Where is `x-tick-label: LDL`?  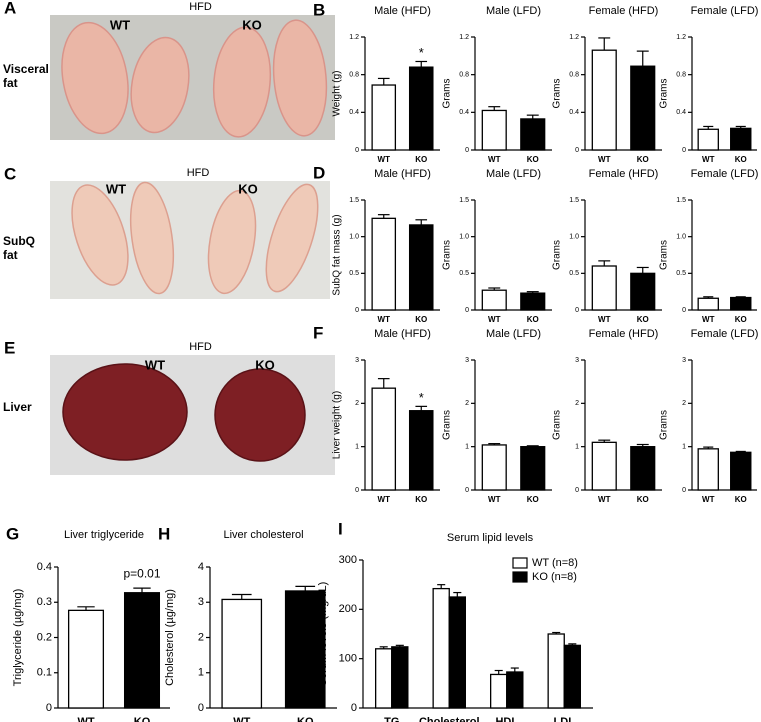 x-tick-label: LDL is located at coordinates (565, 719).